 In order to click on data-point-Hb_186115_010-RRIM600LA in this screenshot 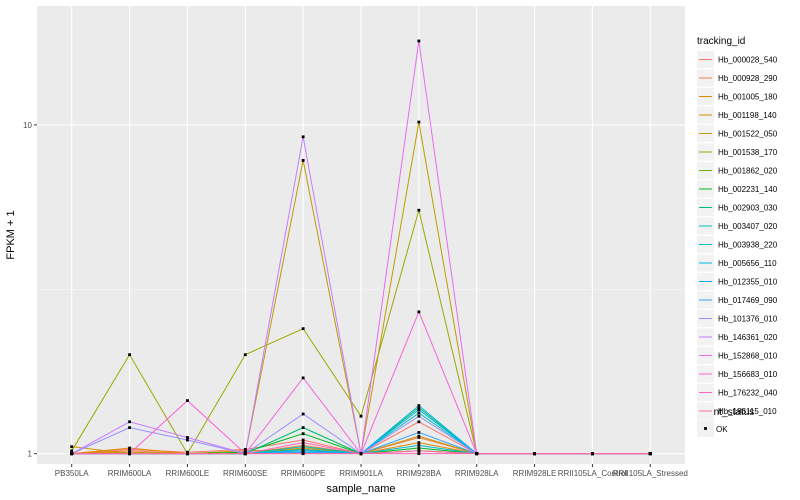, I will do `click(129, 454)`.